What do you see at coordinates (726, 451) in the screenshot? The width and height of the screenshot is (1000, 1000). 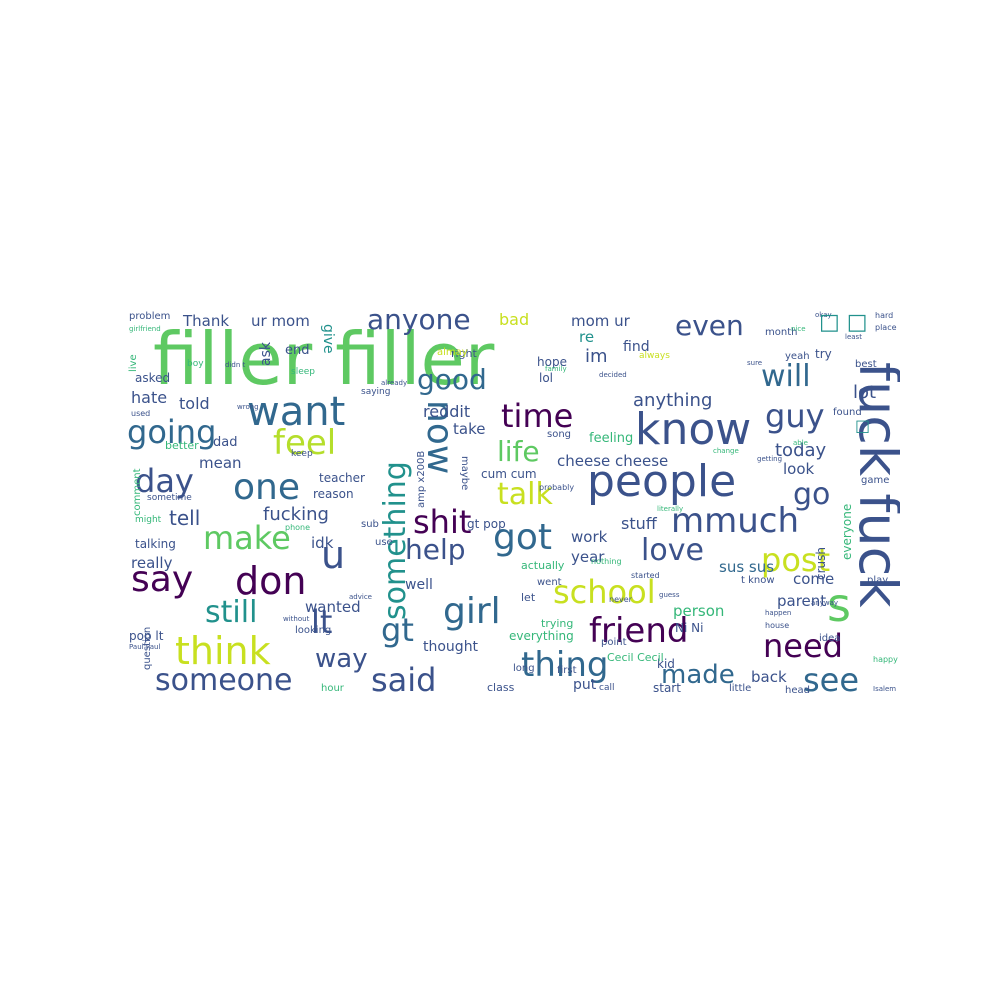 I see `word: change` at bounding box center [726, 451].